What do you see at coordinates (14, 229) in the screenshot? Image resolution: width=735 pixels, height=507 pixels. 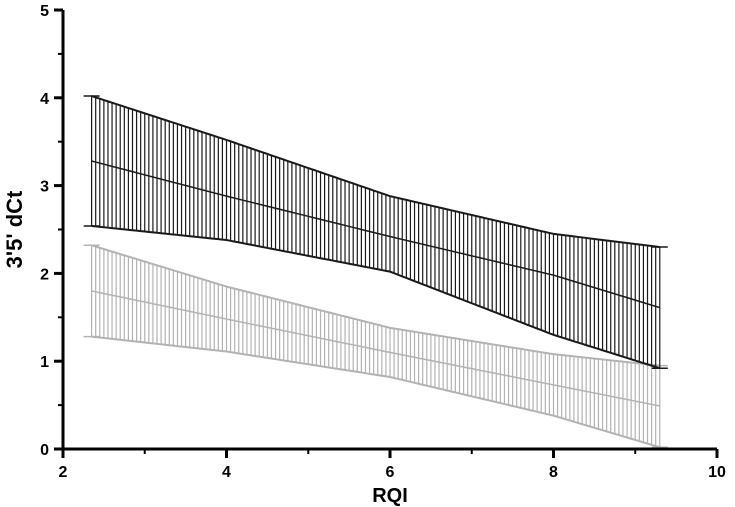 I see `y-axis-title: 3'5' dCt` at bounding box center [14, 229].